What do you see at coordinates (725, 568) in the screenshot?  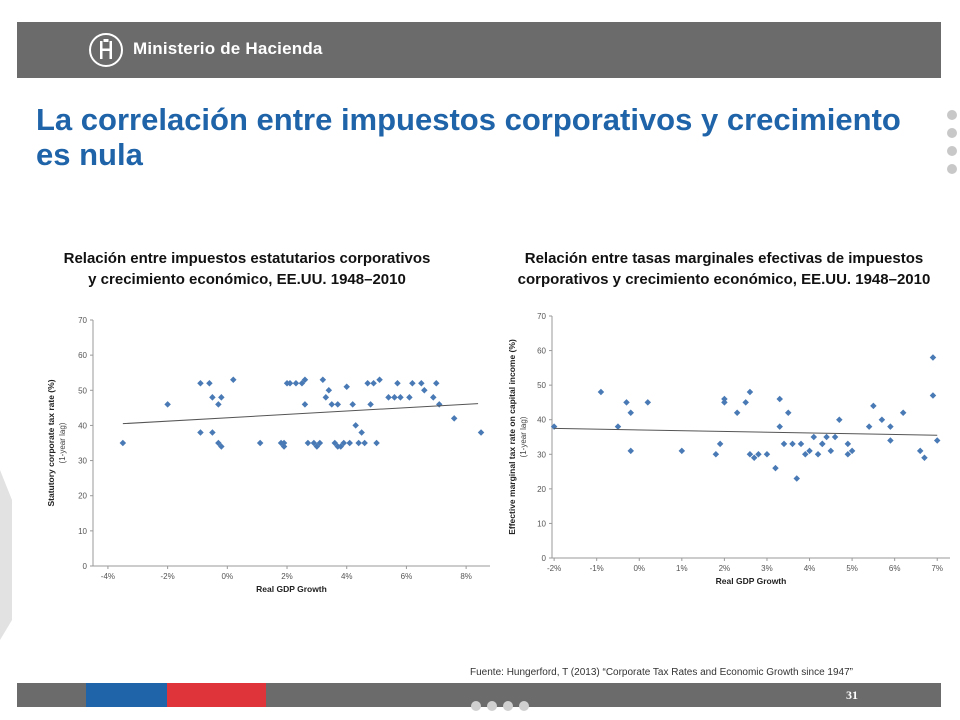 I see `x-tick-label: 2%` at bounding box center [725, 568].